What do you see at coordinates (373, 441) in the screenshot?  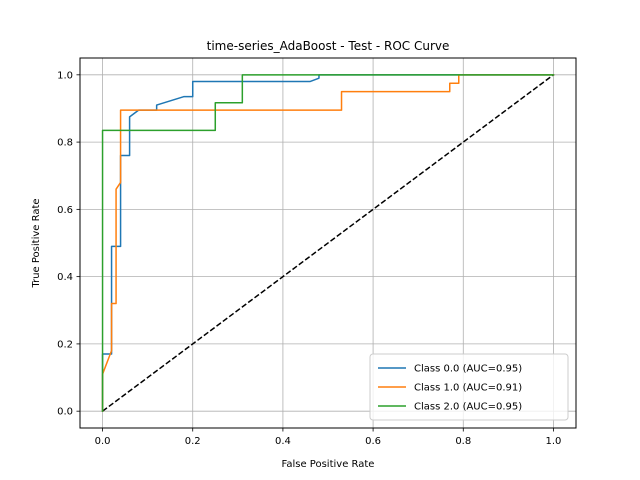 I see `x-tick-label: 0.6` at bounding box center [373, 441].